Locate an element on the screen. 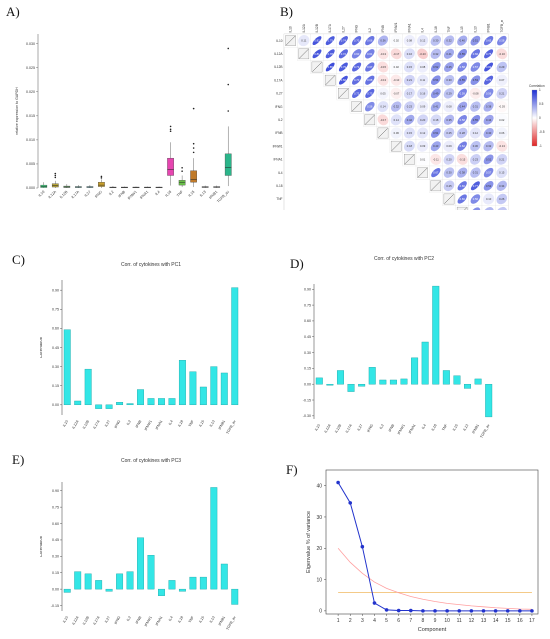 This screenshot has width=550, height=639. panel-label-d: D) is located at coordinates (297, 263).